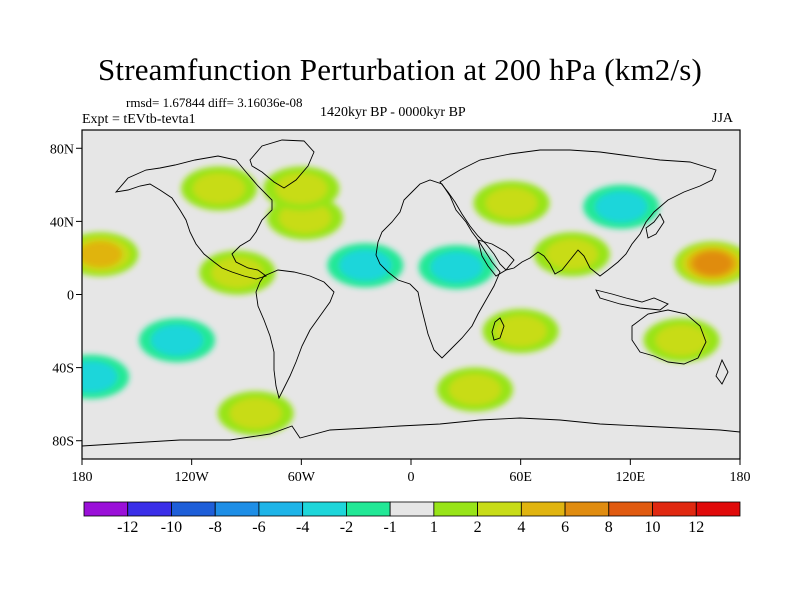  I want to click on season-label: JJA, so click(723, 118).